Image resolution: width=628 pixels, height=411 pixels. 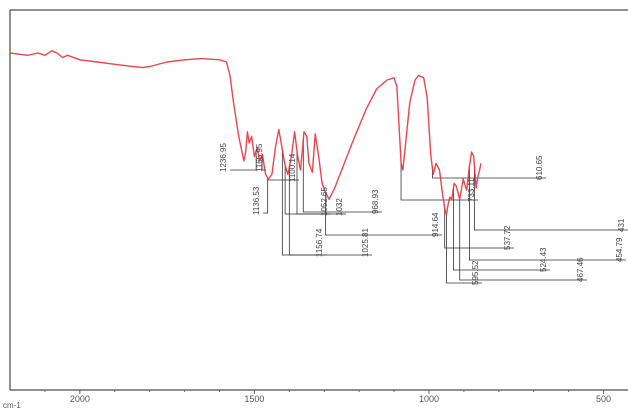 What do you see at coordinates (80, 399) in the screenshot?
I see `x-tick-label-2000: 2000` at bounding box center [80, 399].